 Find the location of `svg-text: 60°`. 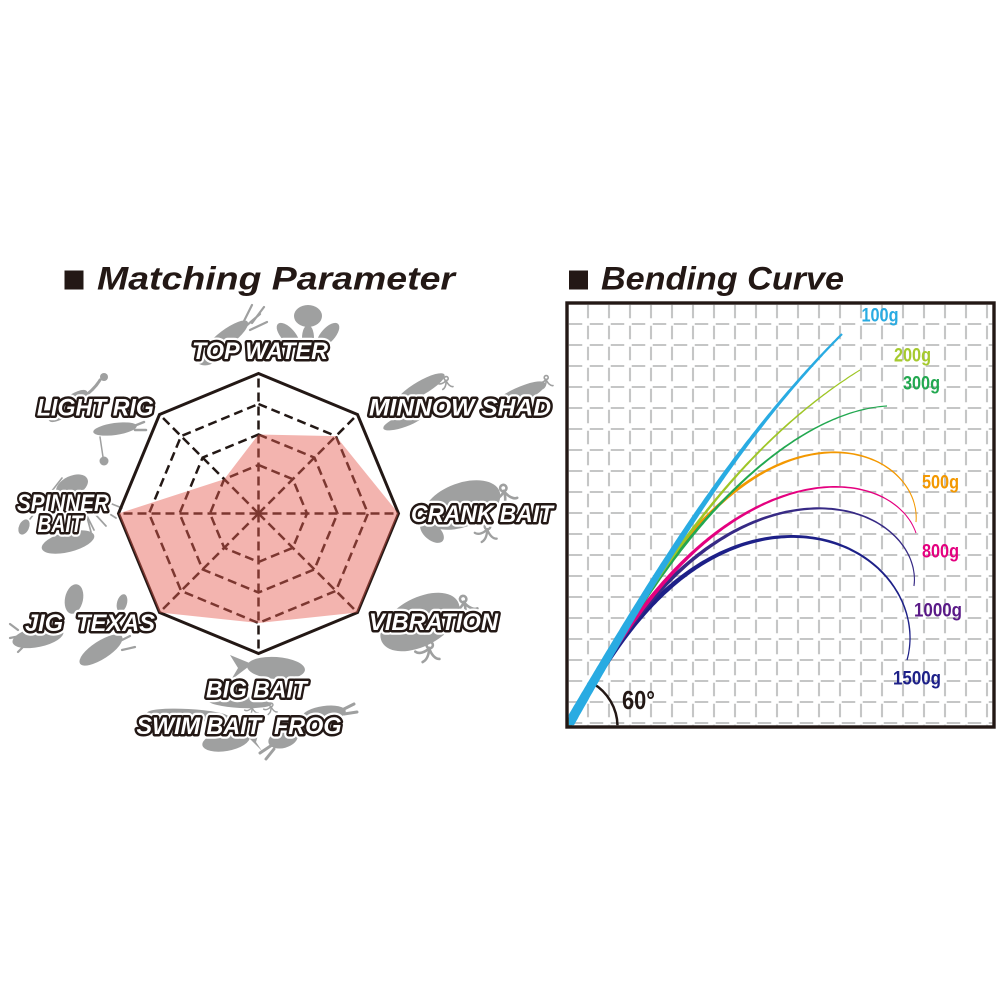

svg-text: 60° is located at coordinates (638, 700).